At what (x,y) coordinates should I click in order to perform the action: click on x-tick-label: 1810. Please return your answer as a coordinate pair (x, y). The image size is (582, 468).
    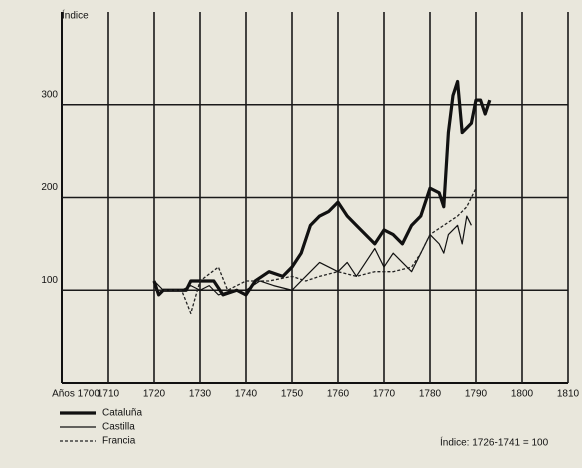
    Looking at the image, I should click on (568, 394).